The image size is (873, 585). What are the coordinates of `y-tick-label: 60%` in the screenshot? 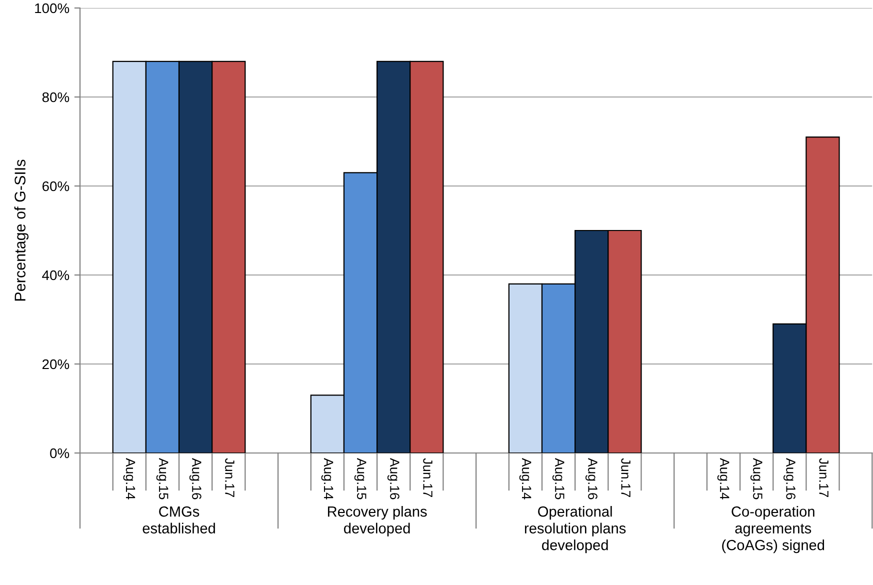 It's located at (56, 186).